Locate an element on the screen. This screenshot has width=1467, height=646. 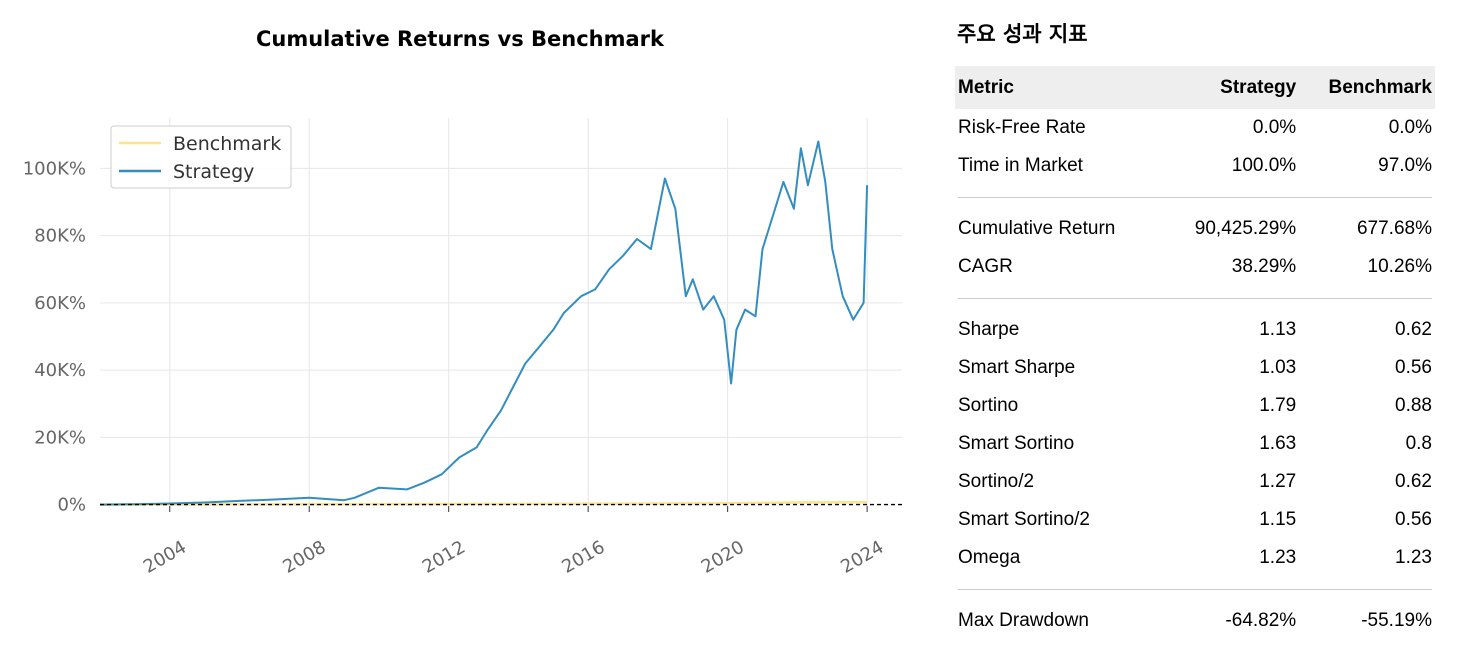
strategy-value-cell: 1.63 is located at coordinates (1278, 443).